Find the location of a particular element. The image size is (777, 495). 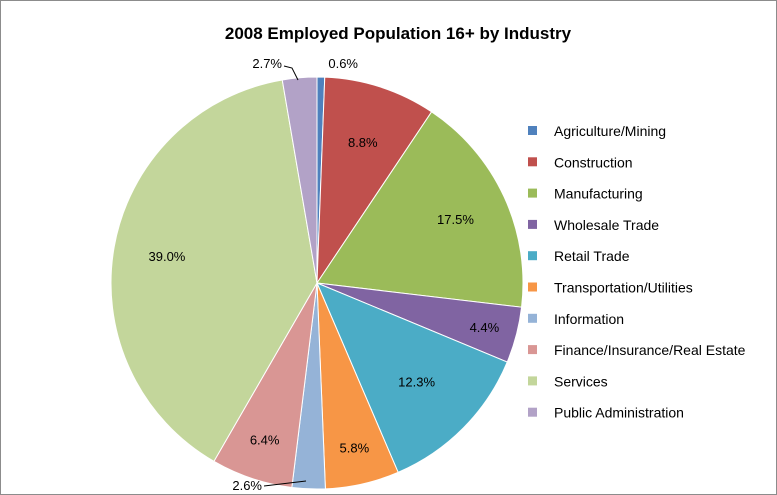

legend-label-agriculture-mining: Agriculture/Mining is located at coordinates (610, 131).